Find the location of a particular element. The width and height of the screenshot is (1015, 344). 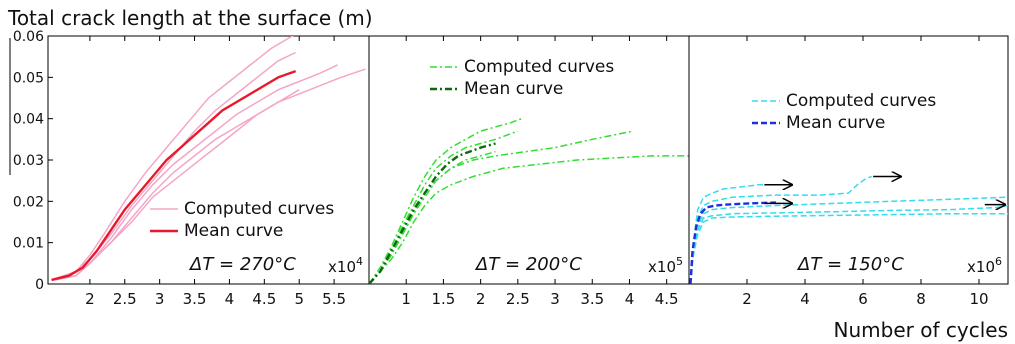

y-tick-label: 0 is located at coordinates (39, 285).